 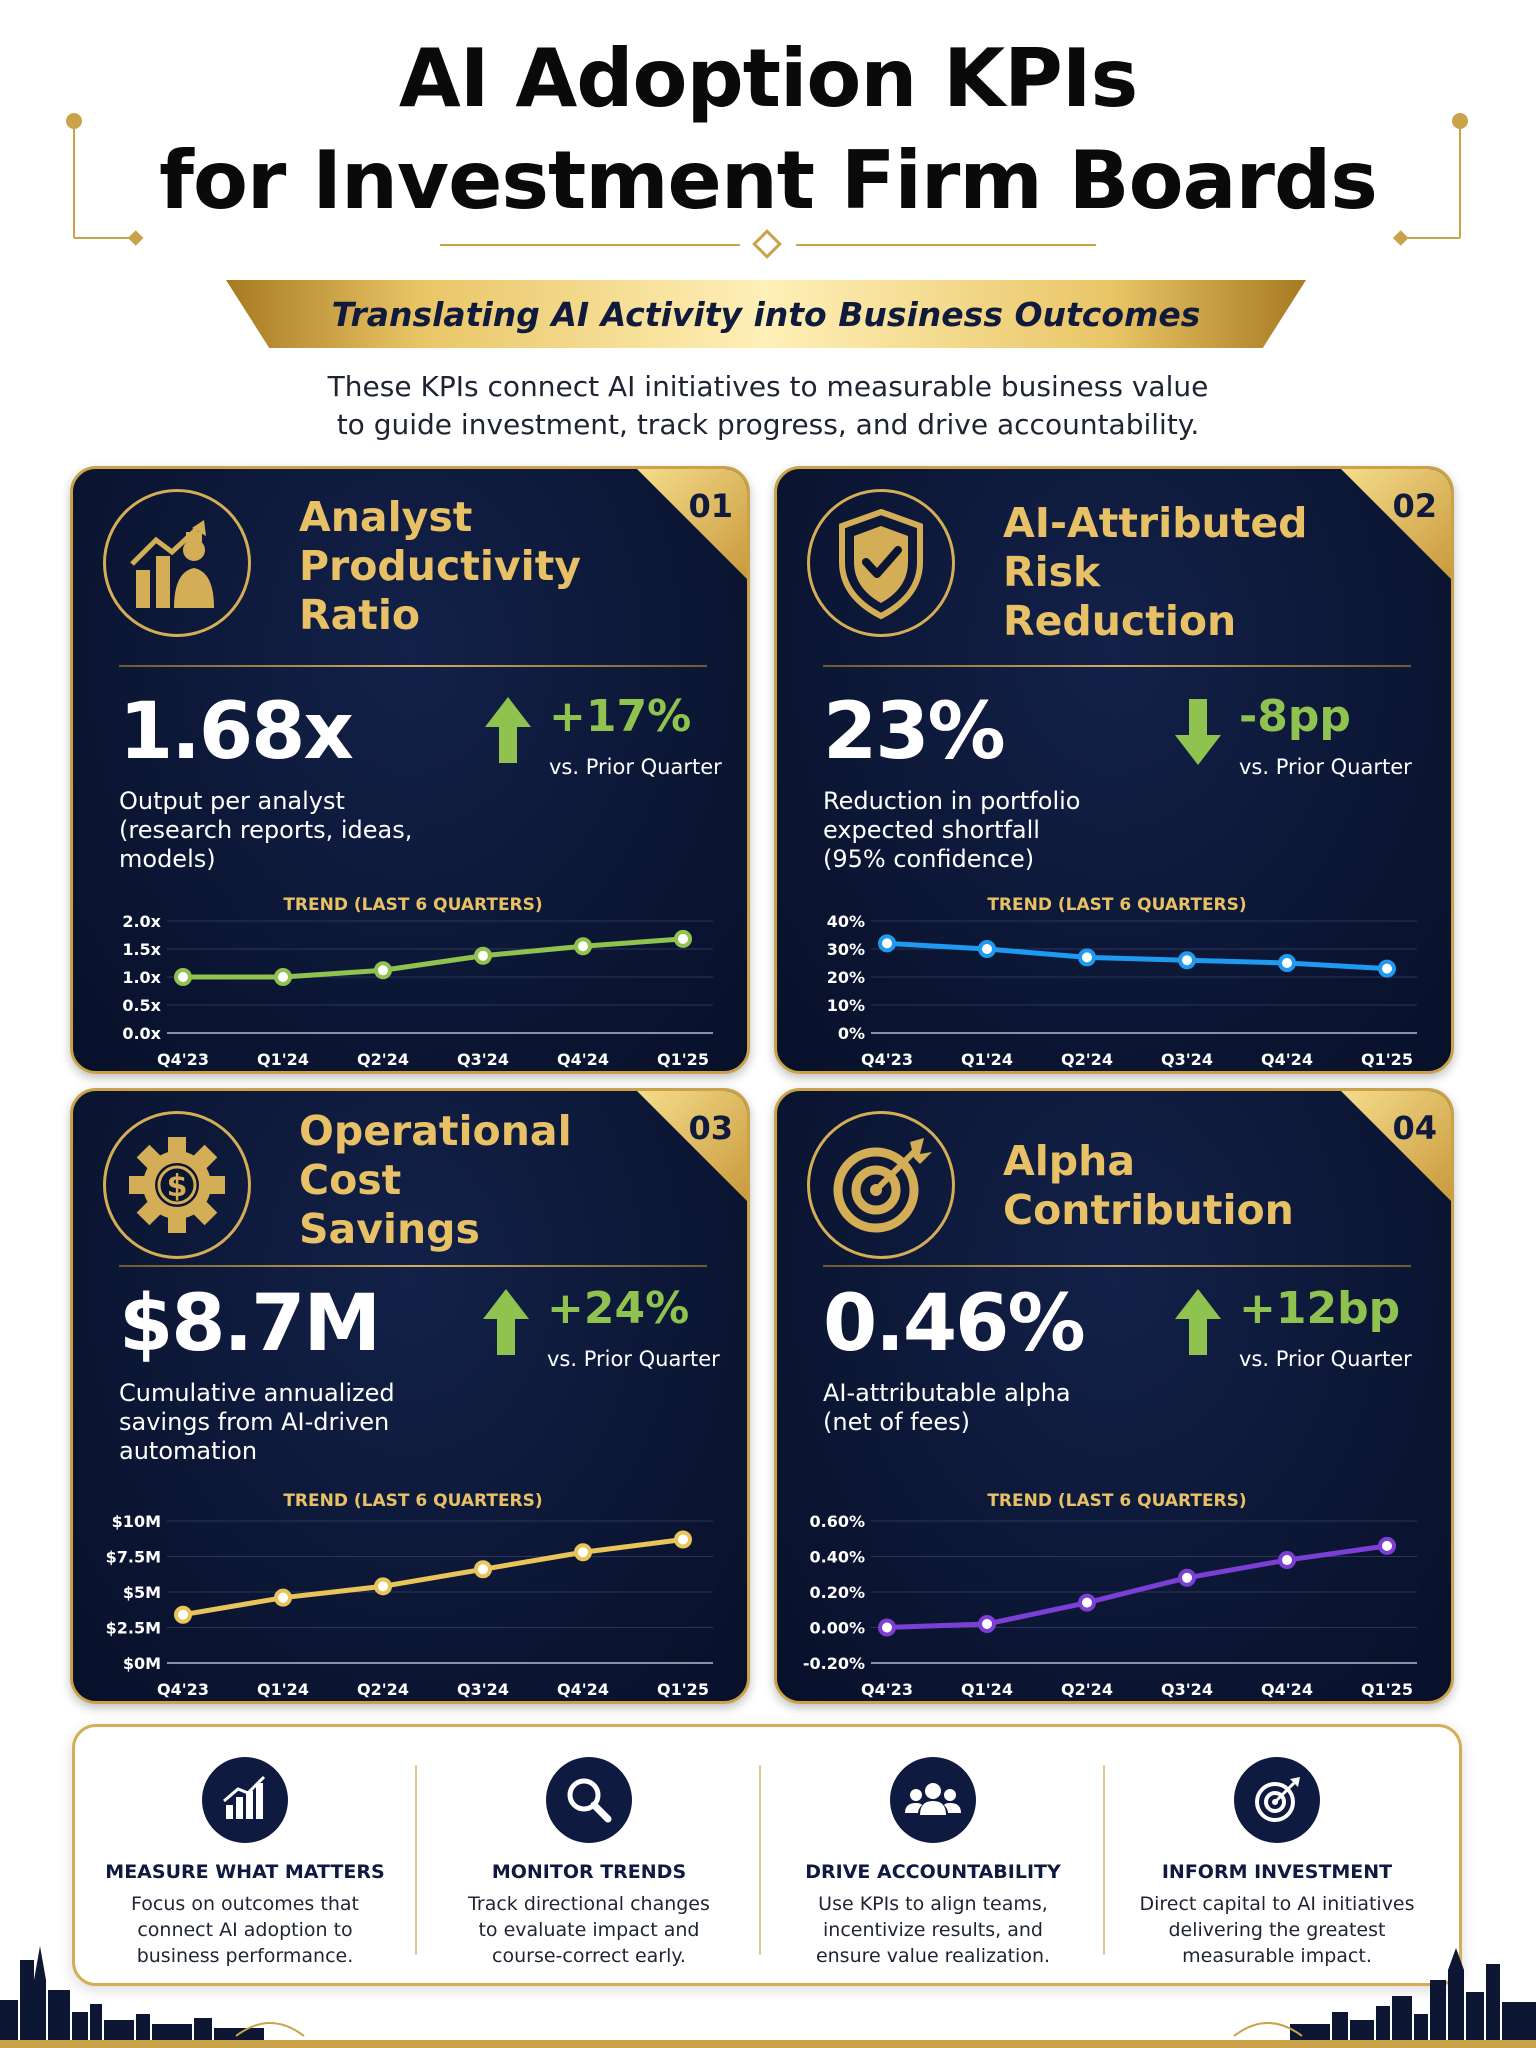 What do you see at coordinates (142, 1592) in the screenshot?
I see `y-tick-label: $5M` at bounding box center [142, 1592].